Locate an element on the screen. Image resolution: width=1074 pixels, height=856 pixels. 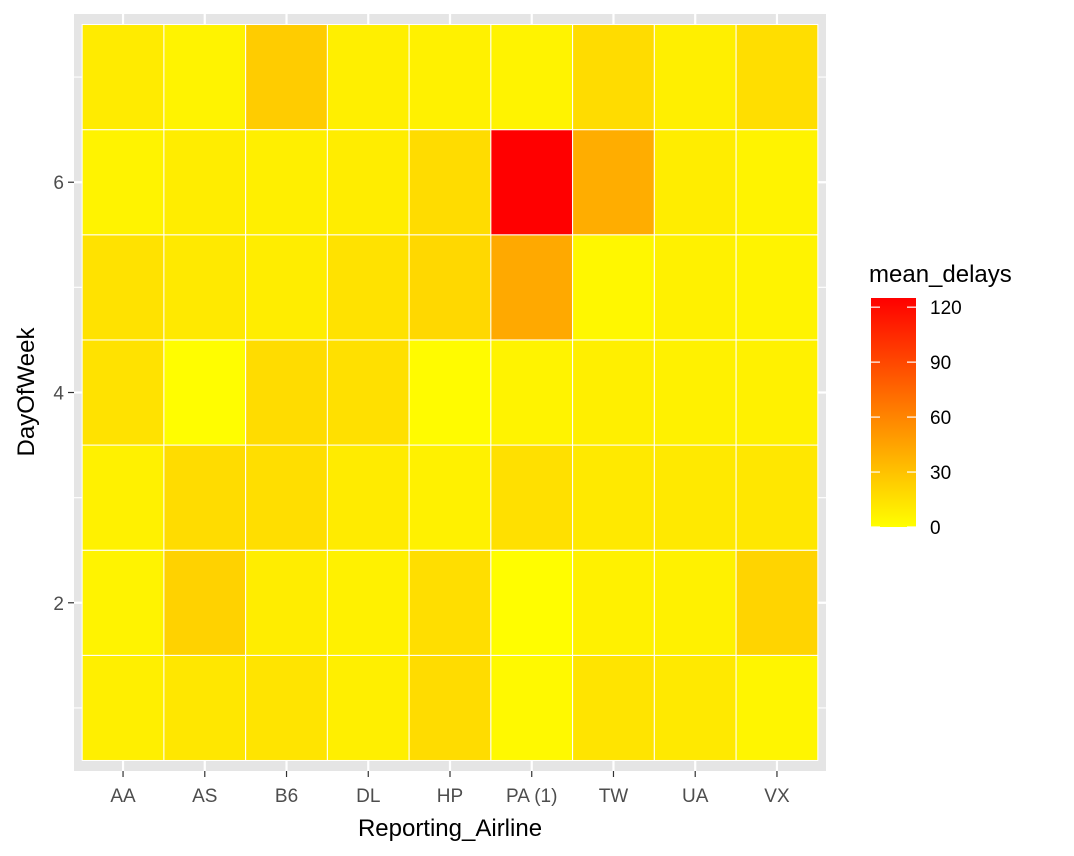
x-tick-label: HP is located at coordinates (450, 796).